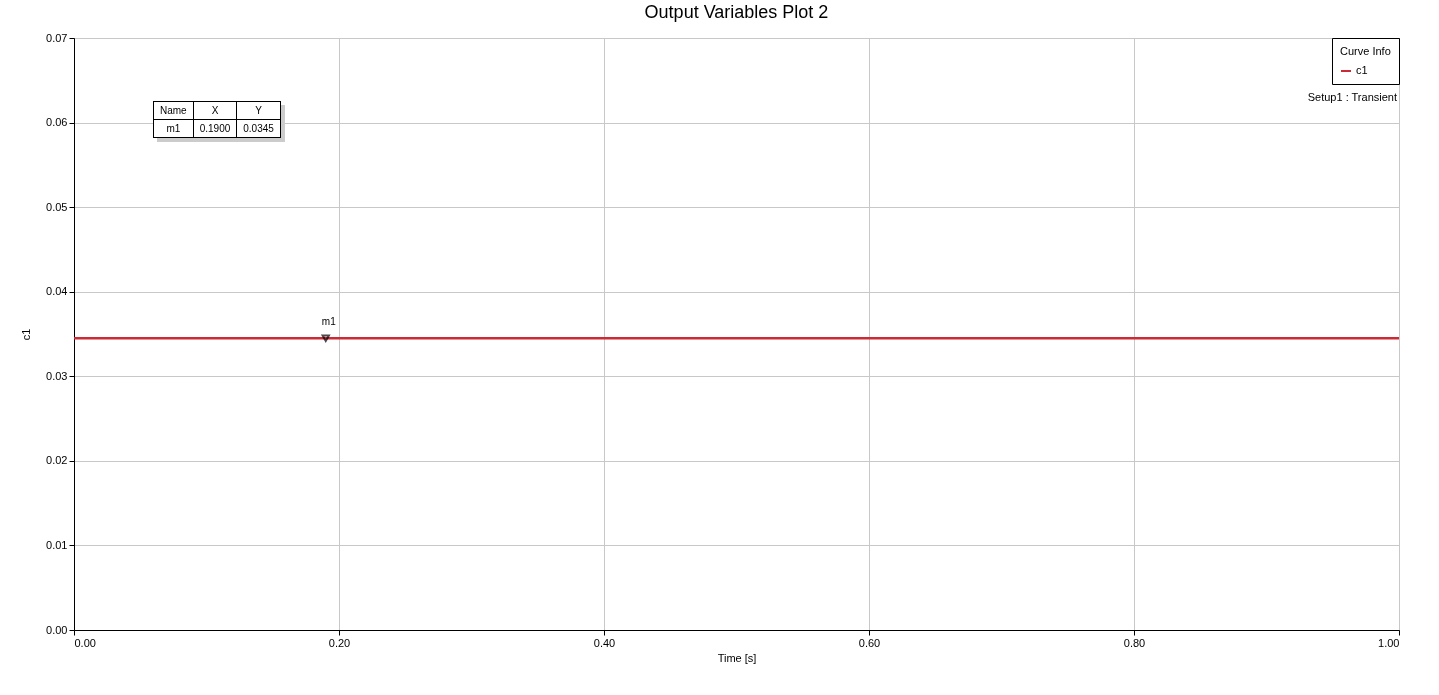  Describe the element at coordinates (85, 642) in the screenshot. I see `x-tick-label: 0.00` at that location.